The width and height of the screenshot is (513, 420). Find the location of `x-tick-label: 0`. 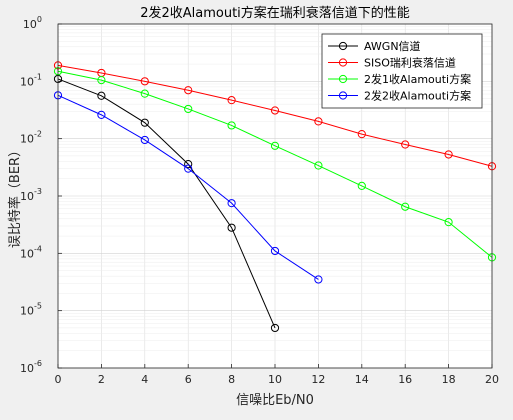

x-tick-label: 0 is located at coordinates (58, 379).